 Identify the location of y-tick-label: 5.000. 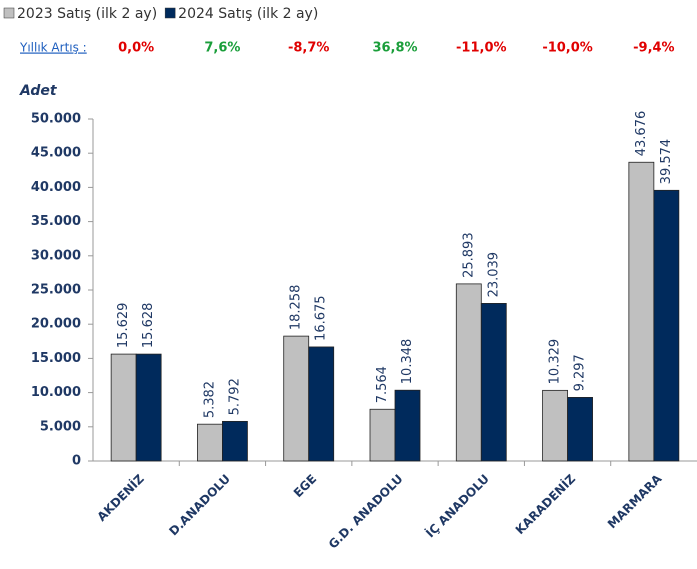
(60, 426).